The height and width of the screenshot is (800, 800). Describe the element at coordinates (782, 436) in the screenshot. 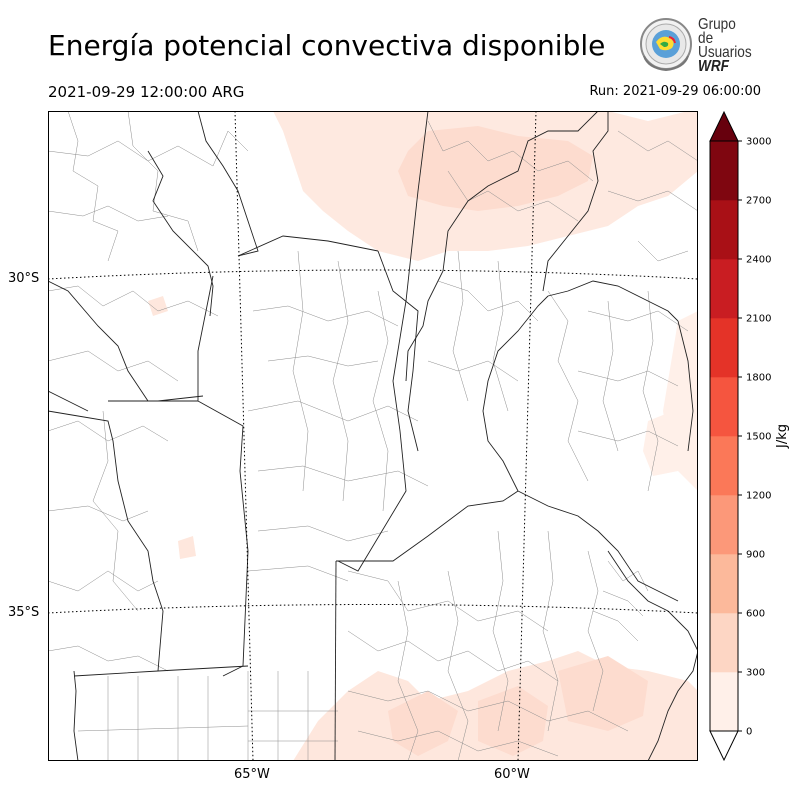

I see `colorbar-label: J/kg` at that location.